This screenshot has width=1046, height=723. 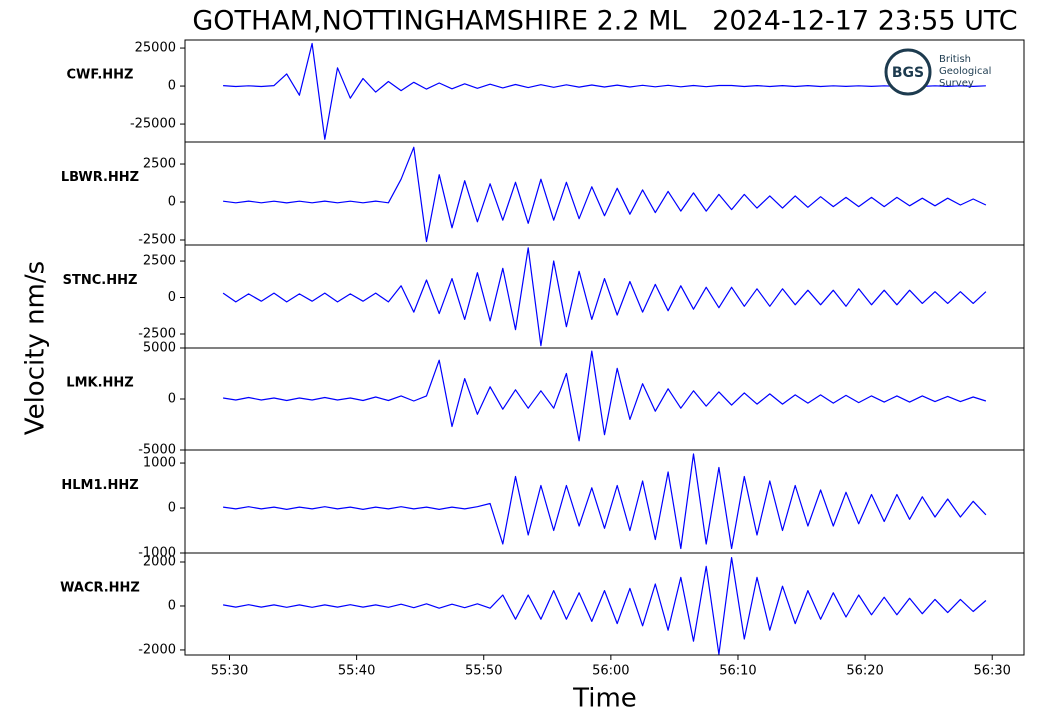 What do you see at coordinates (157, 649) in the screenshot?
I see `y-tick-label: -2000` at bounding box center [157, 649].